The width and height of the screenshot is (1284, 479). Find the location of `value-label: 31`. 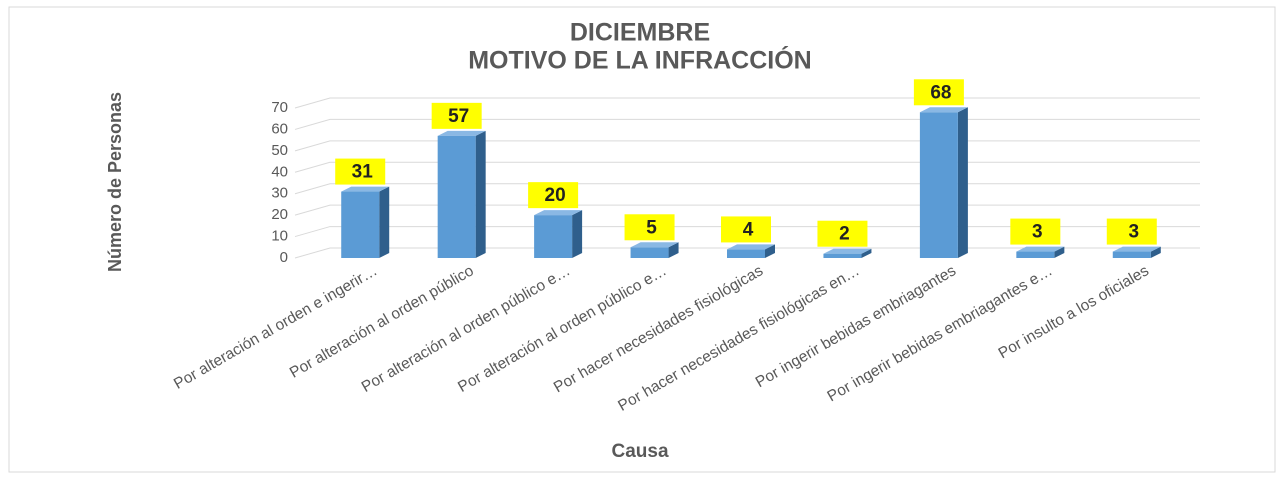

value-label: 31 is located at coordinates (363, 172).